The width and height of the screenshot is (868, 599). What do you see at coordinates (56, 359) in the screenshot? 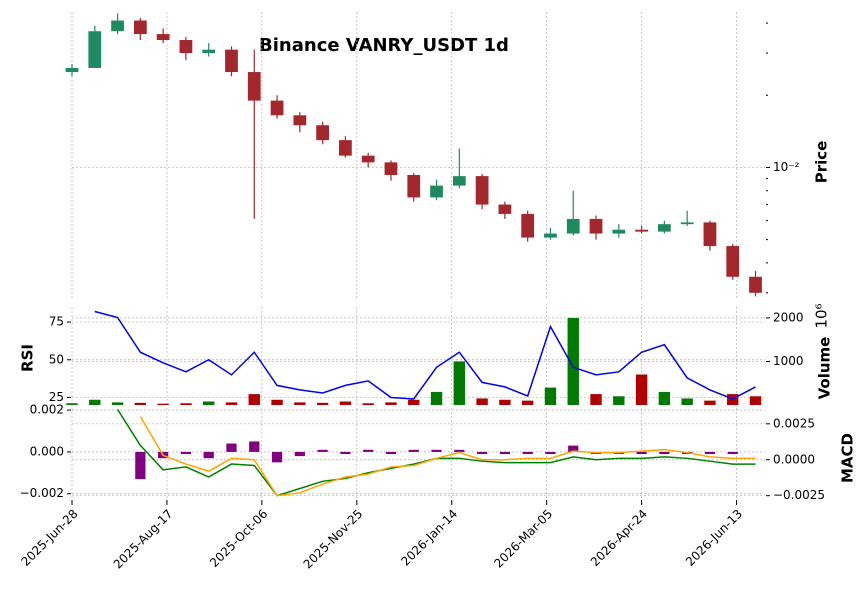
I see `y-tick-label: 50` at bounding box center [56, 359].